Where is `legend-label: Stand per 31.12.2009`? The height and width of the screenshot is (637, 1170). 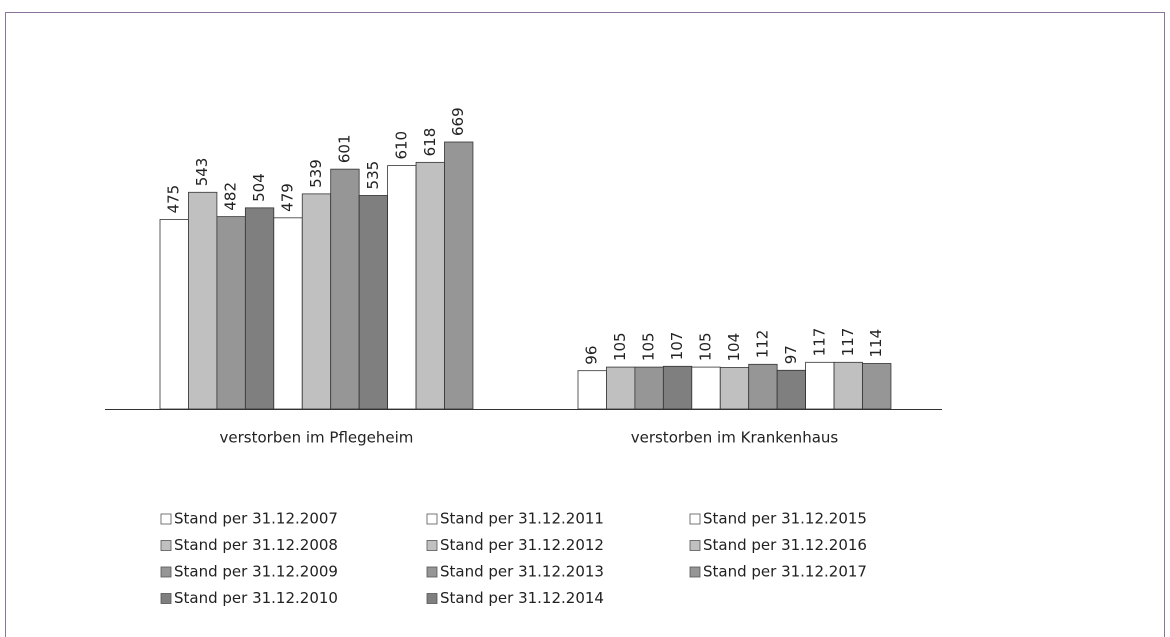
legend-label: Stand per 31.12.2009 is located at coordinates (256, 572).